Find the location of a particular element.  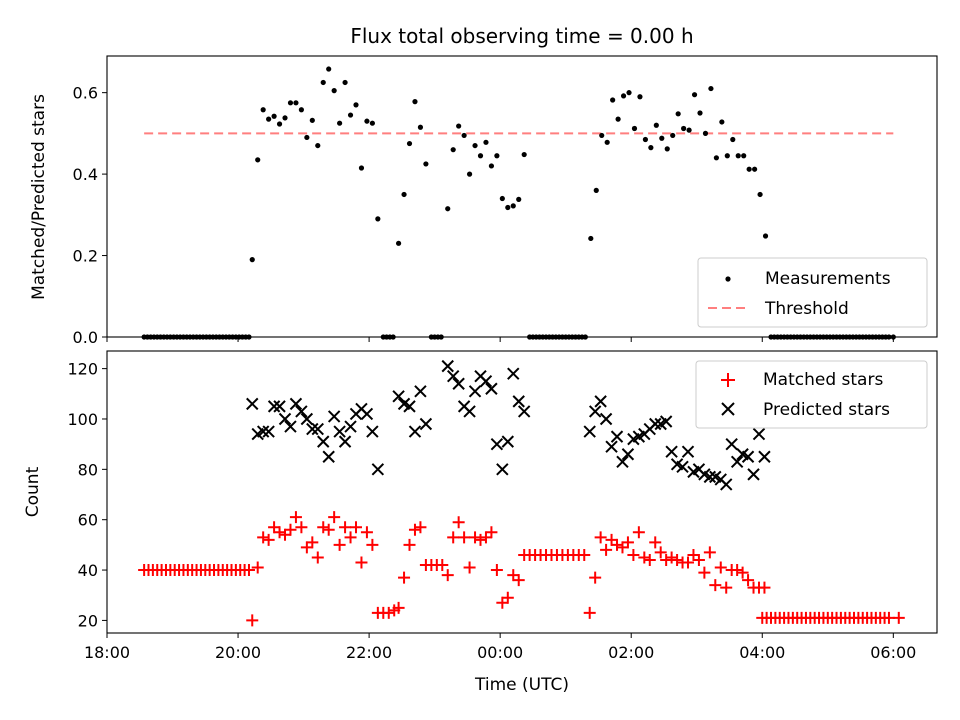

bottom-y-tick-label: 80 is located at coordinates (88, 469).